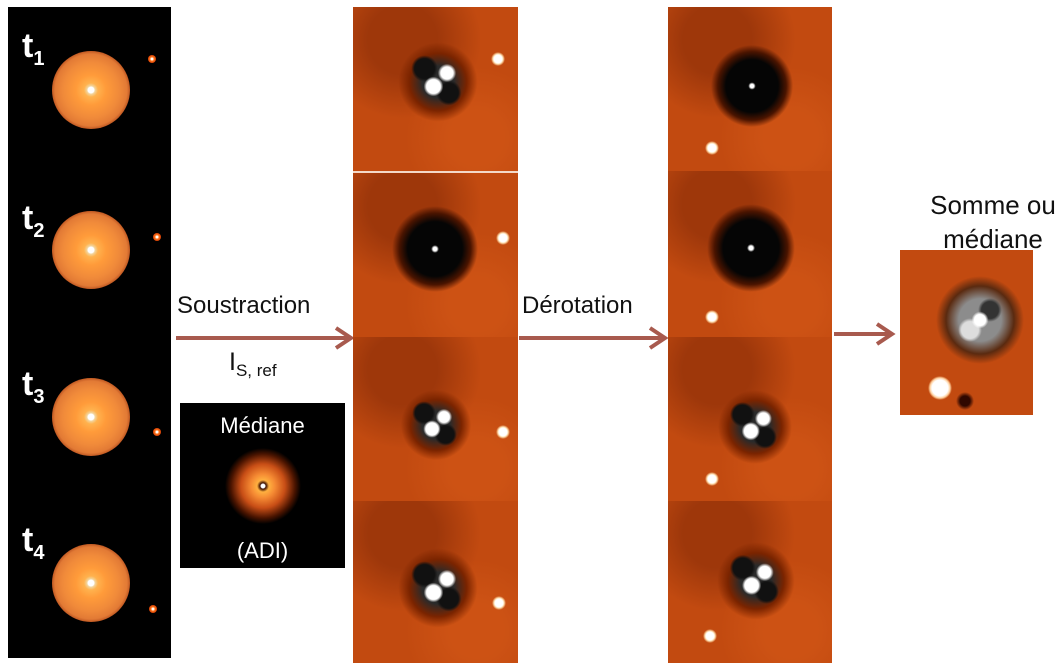 This screenshot has height=664, width=1057. Describe the element at coordinates (91, 250) in the screenshot. I see `star-halo-t2` at that location.